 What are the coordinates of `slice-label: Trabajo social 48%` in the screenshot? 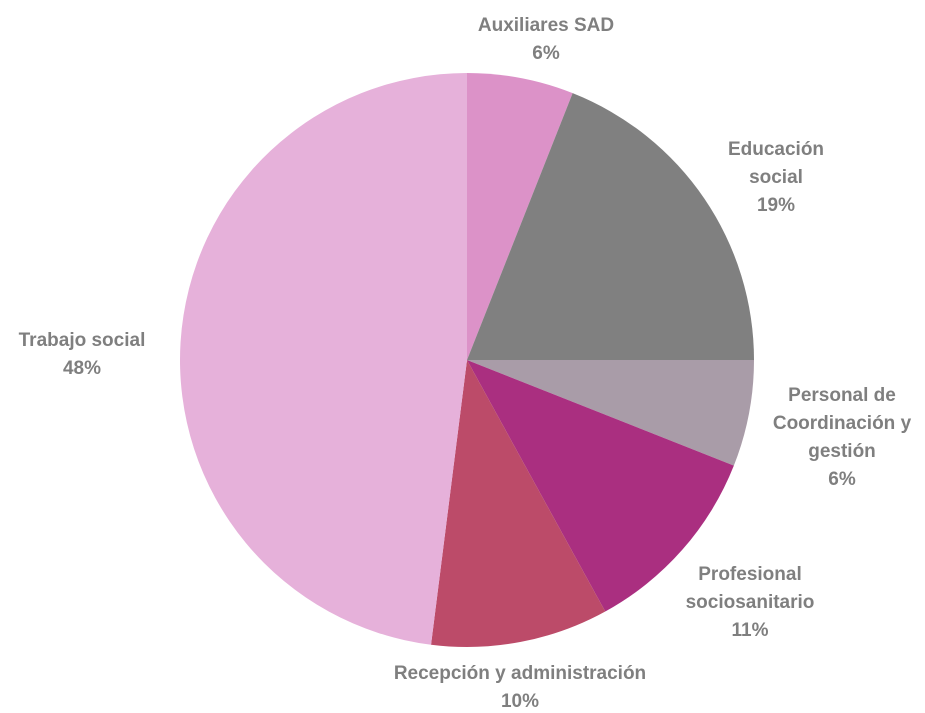 It's located at (83, 355).